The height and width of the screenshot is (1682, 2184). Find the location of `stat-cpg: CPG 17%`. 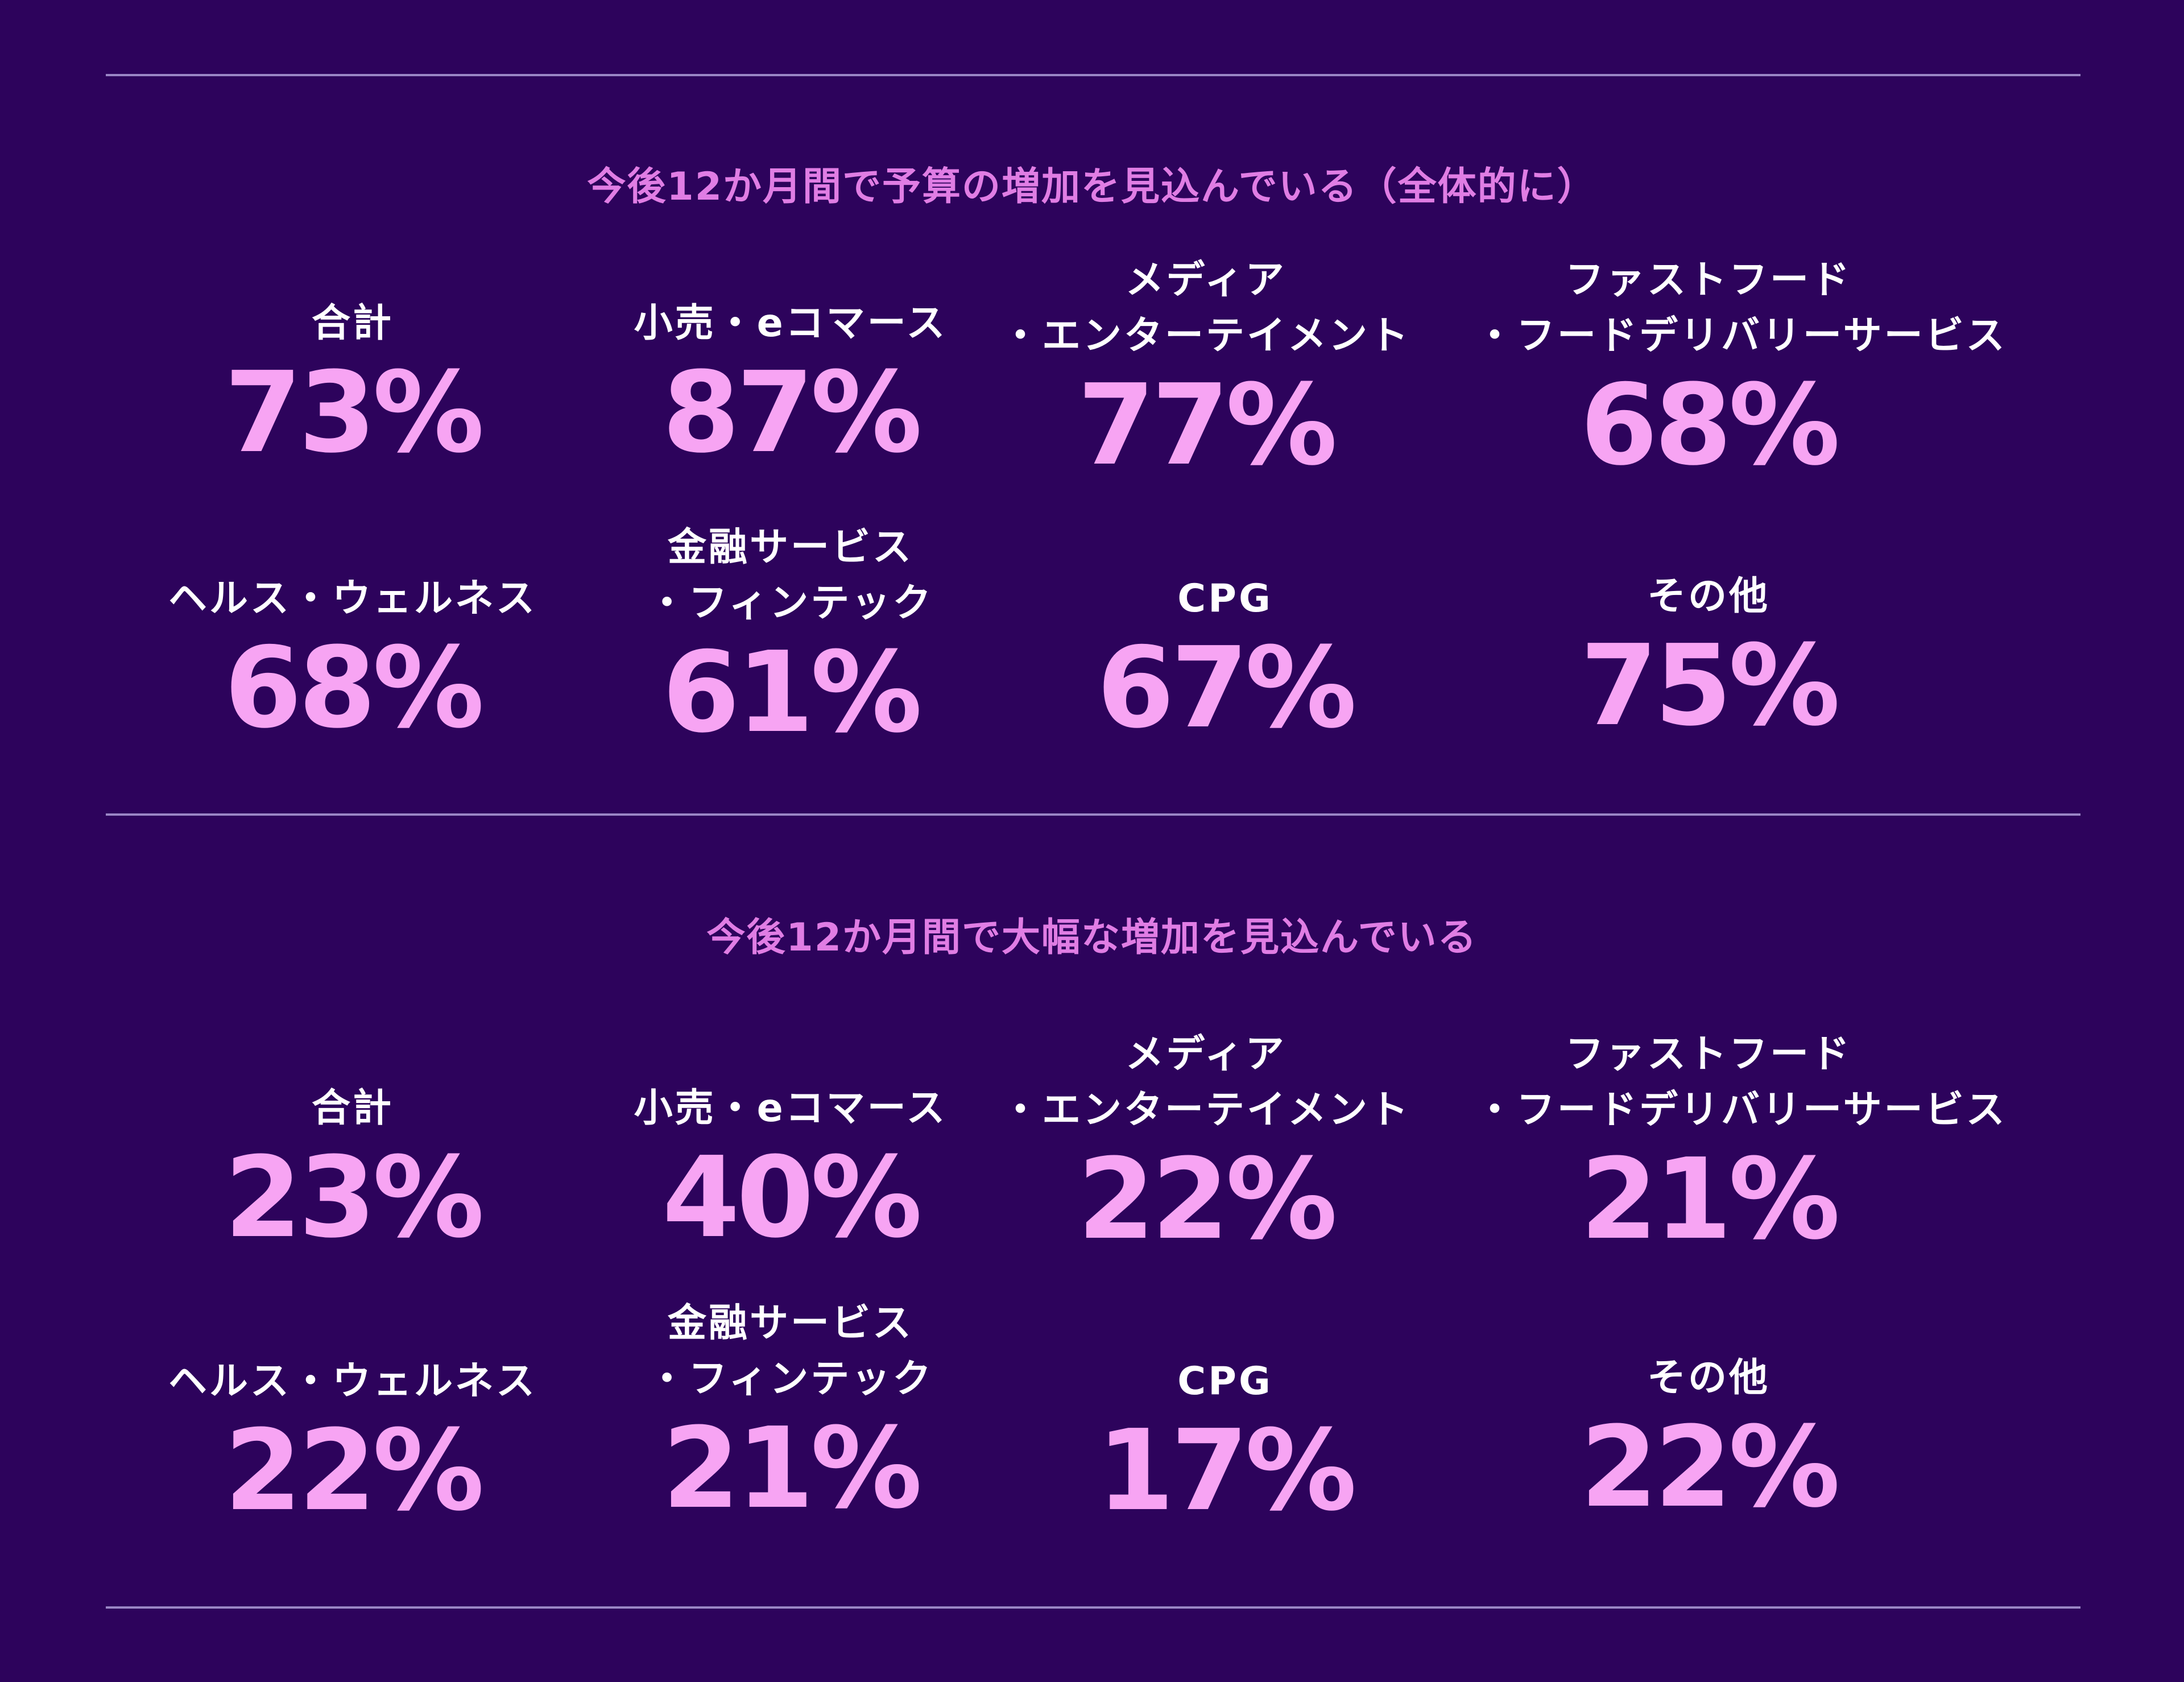

stat-cpg: CPG 17% is located at coordinates (1225, 1441).